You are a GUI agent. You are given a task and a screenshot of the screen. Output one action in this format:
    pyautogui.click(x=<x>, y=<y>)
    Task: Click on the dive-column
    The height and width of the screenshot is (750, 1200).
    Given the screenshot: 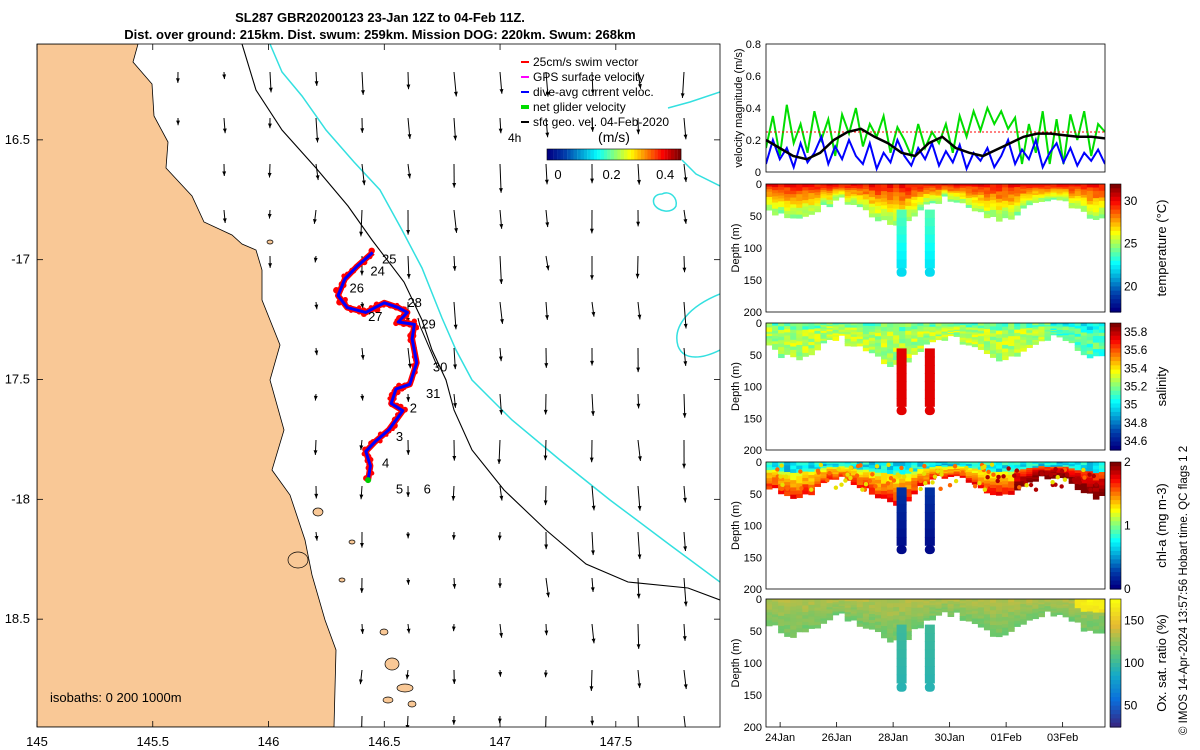 What is the action you would take?
    pyautogui.click(x=901, y=378)
    